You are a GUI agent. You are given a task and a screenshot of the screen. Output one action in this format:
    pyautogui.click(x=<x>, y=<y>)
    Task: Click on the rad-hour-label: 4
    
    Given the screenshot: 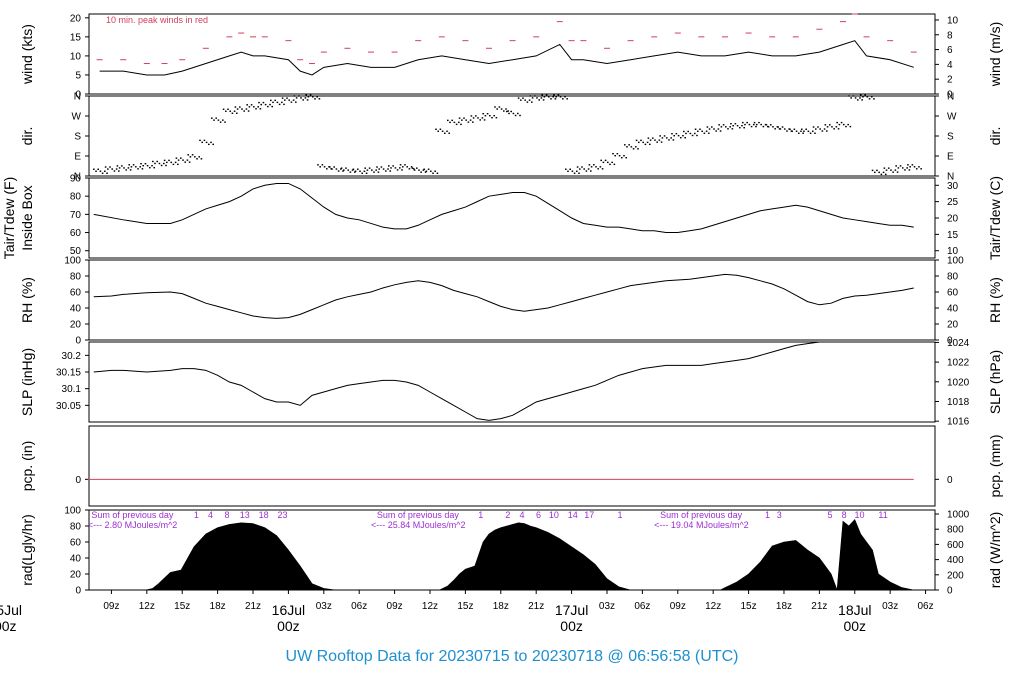 What is the action you would take?
    pyautogui.click(x=522, y=515)
    